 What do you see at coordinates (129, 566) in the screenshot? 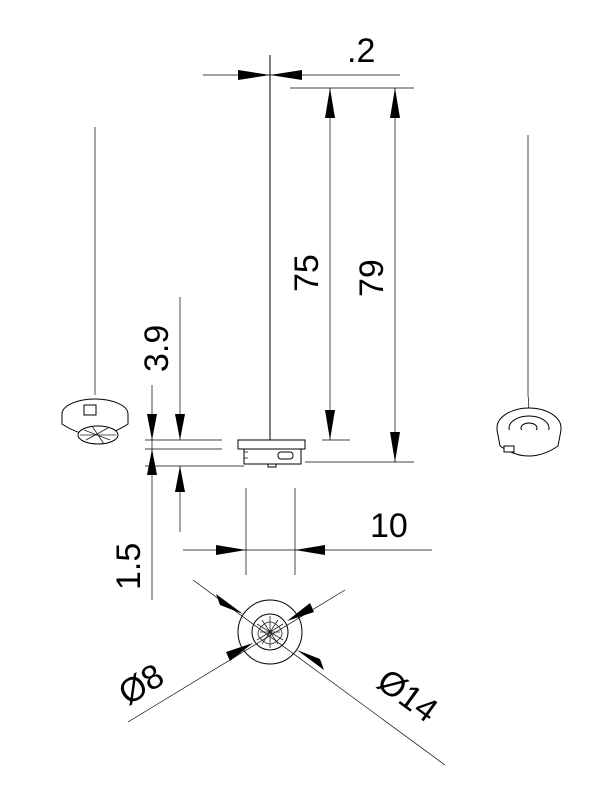
I see `base-height-label: 1.5` at bounding box center [129, 566].